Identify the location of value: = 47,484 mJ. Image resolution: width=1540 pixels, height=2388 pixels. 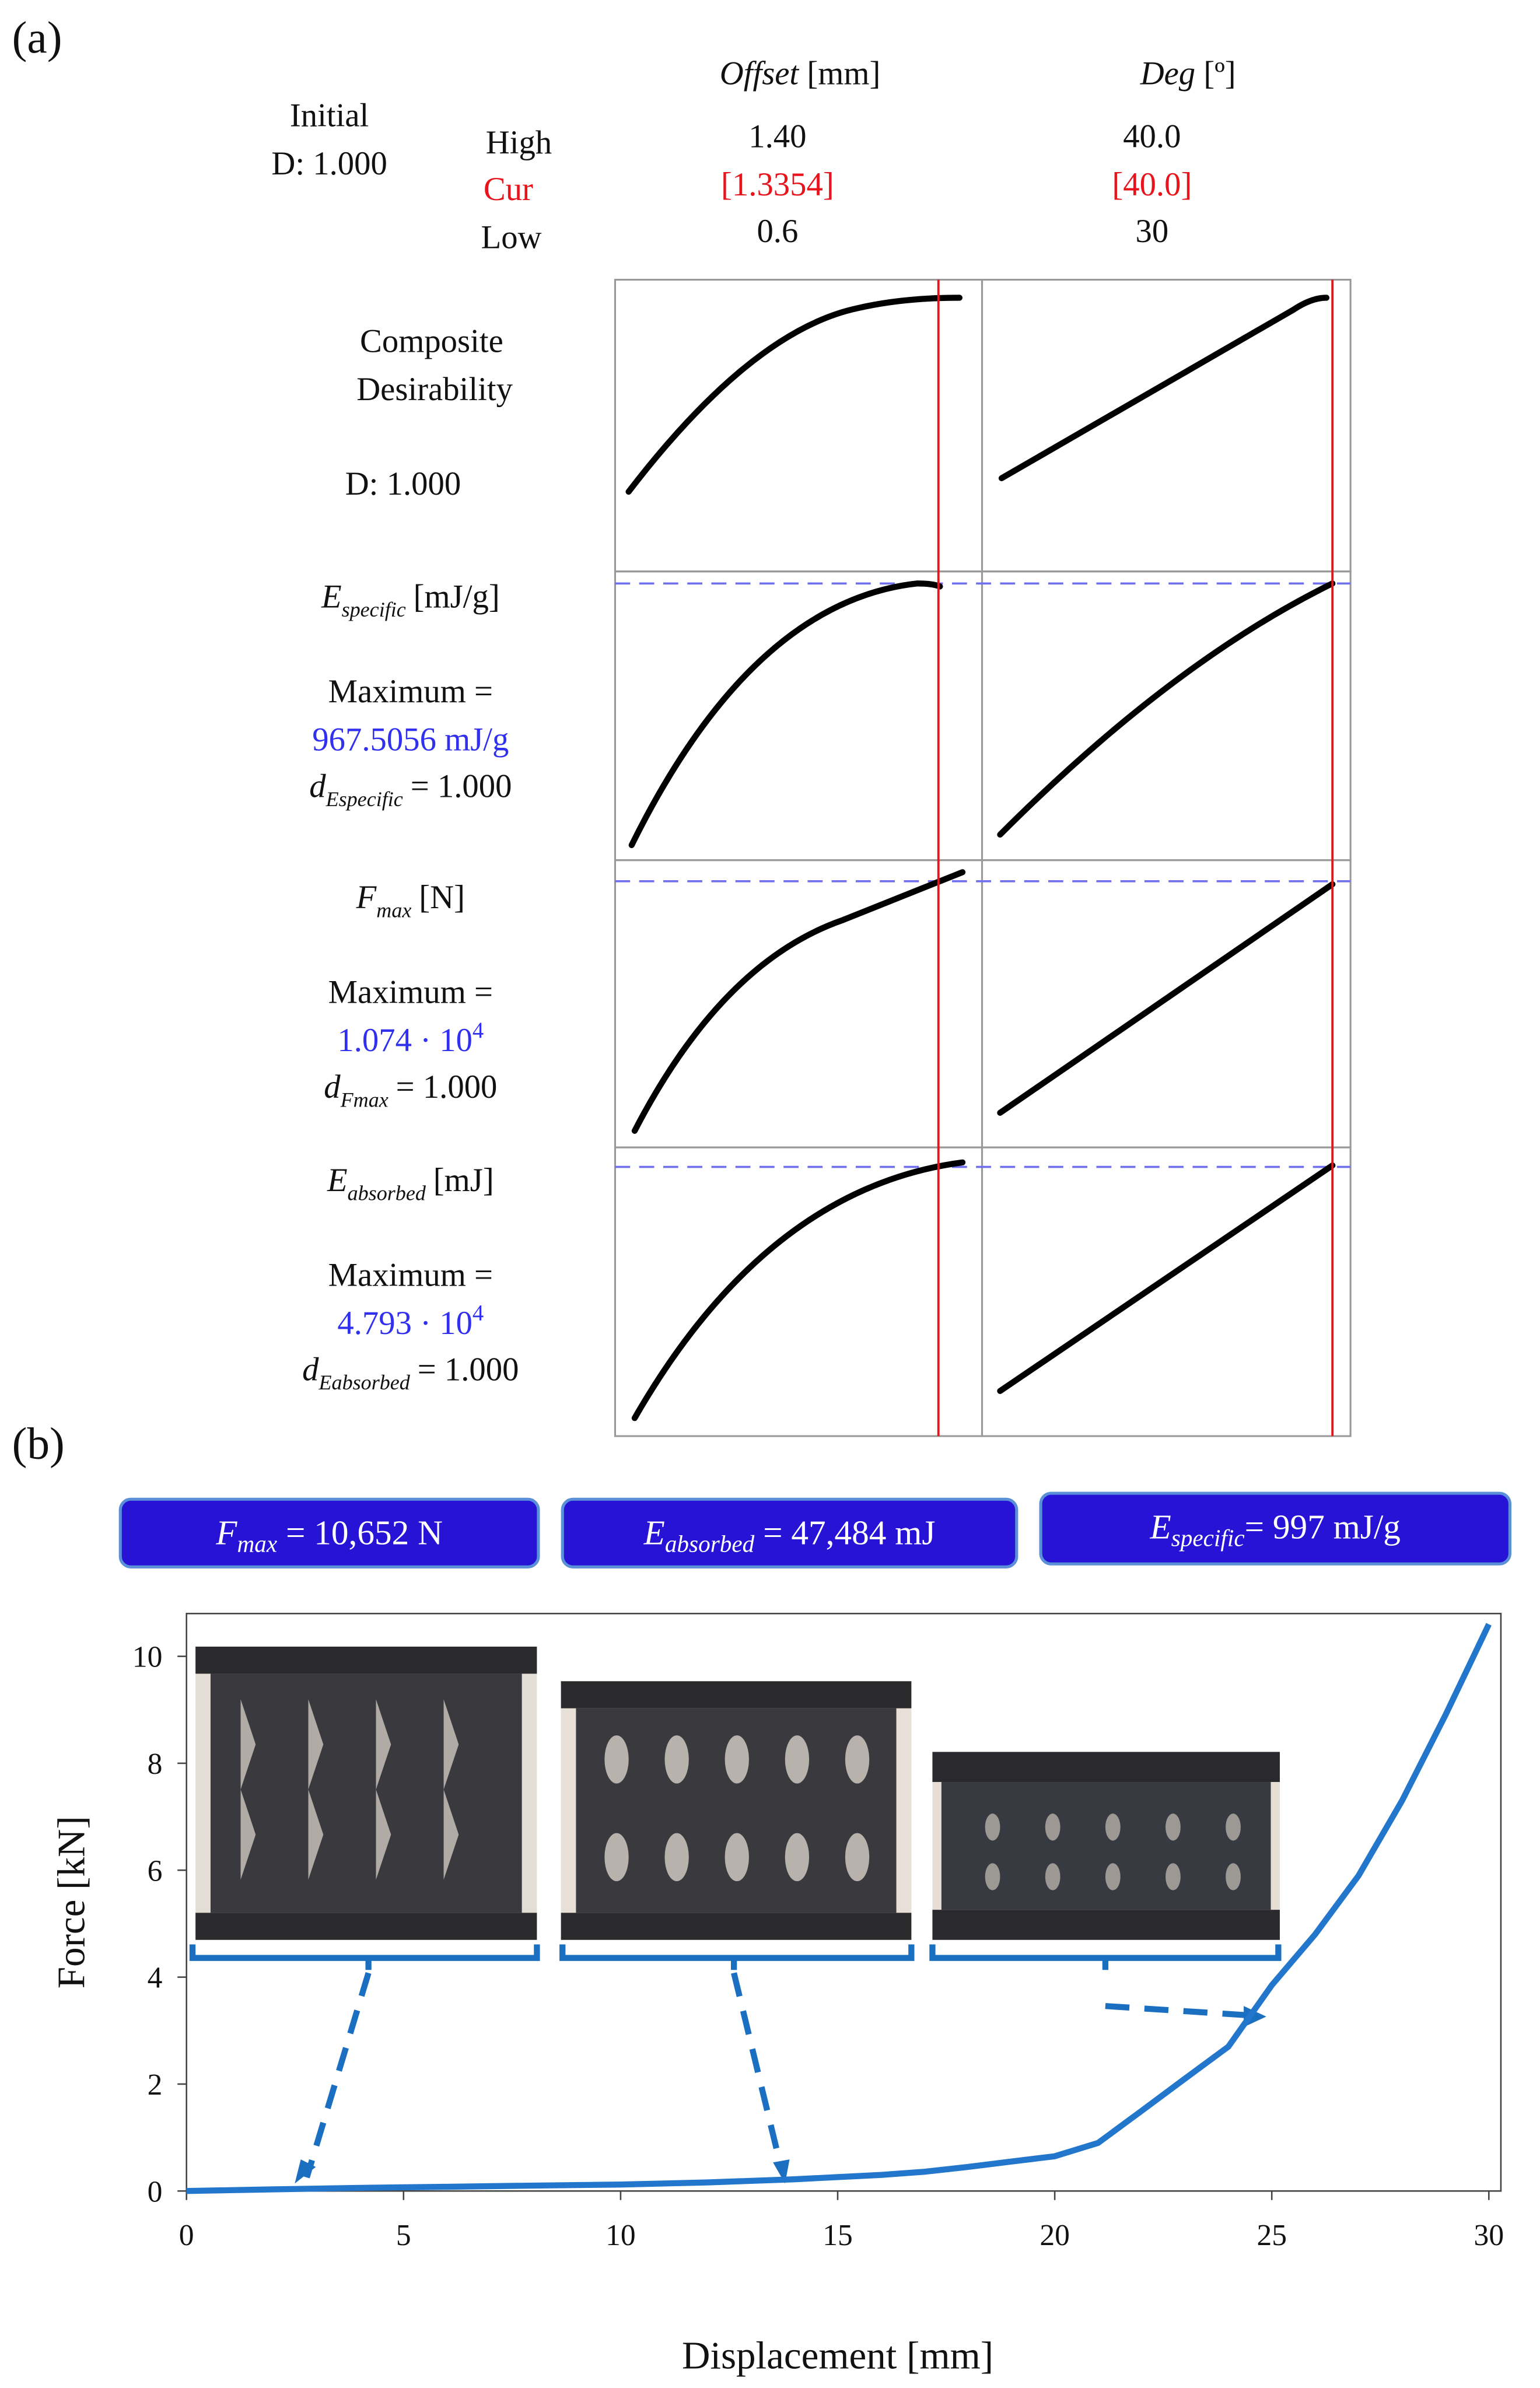
(844, 1533).